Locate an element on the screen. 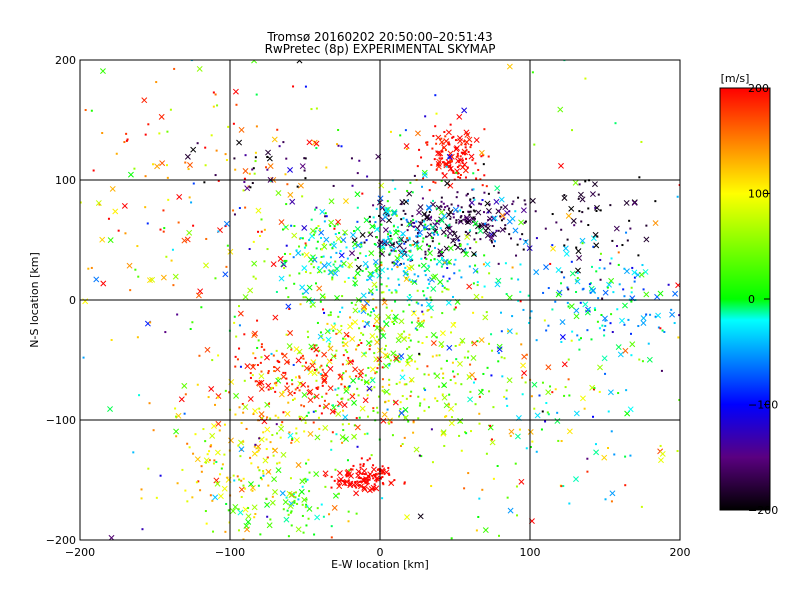 The height and width of the screenshot is (600, 800). colorbar-tick-label: 200 is located at coordinates (758, 88).